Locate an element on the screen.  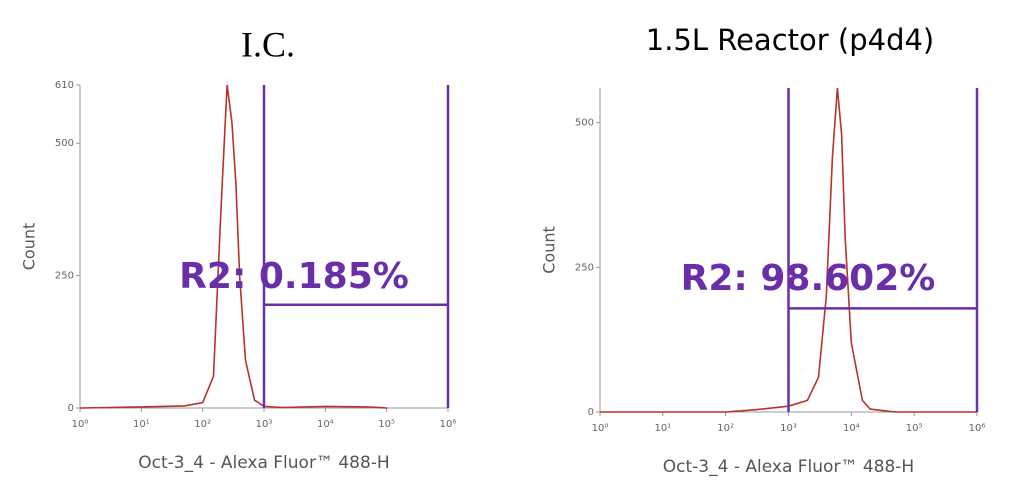
chart-title: 1.5L Reactor (p4d4) is located at coordinates (790, 40).